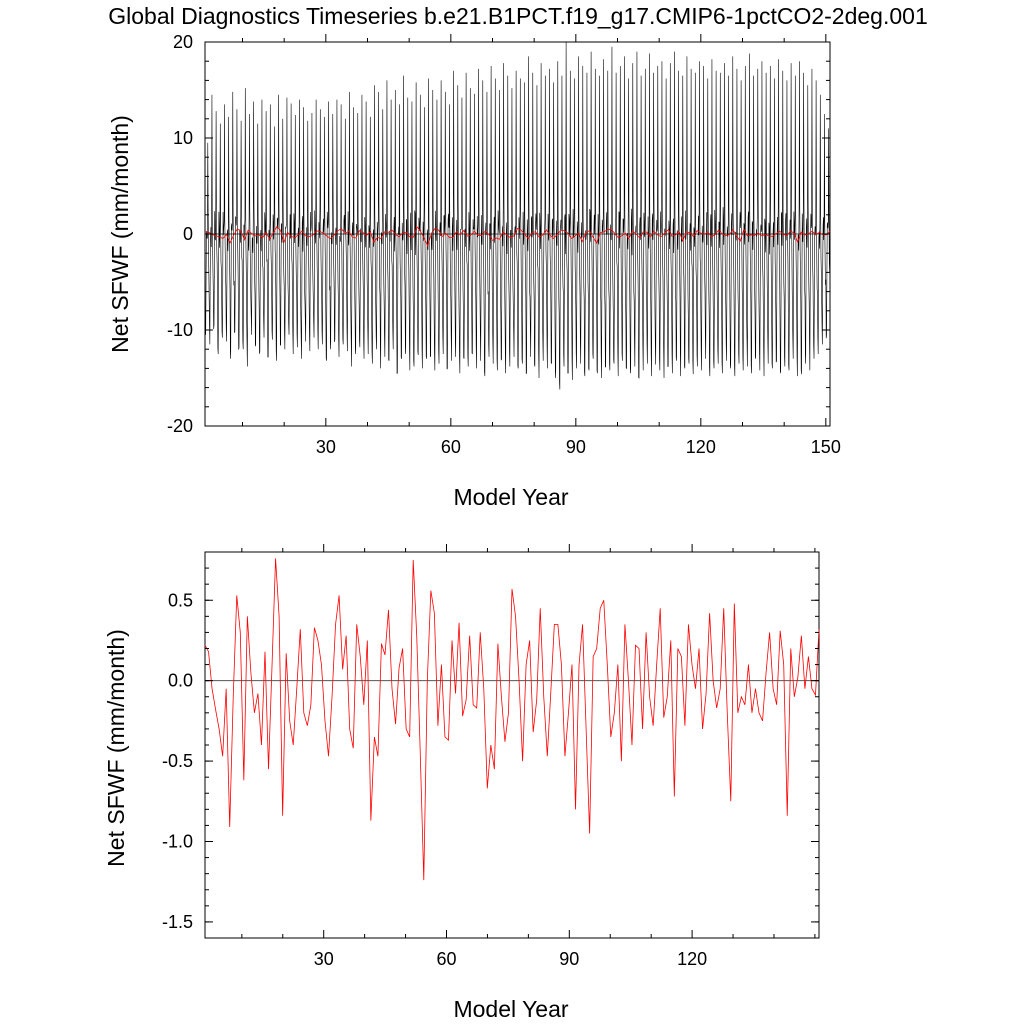 The height and width of the screenshot is (1024, 1024). I want to click on bottom-y-axis-label: Net SFWF (mm/month), so click(116, 748).